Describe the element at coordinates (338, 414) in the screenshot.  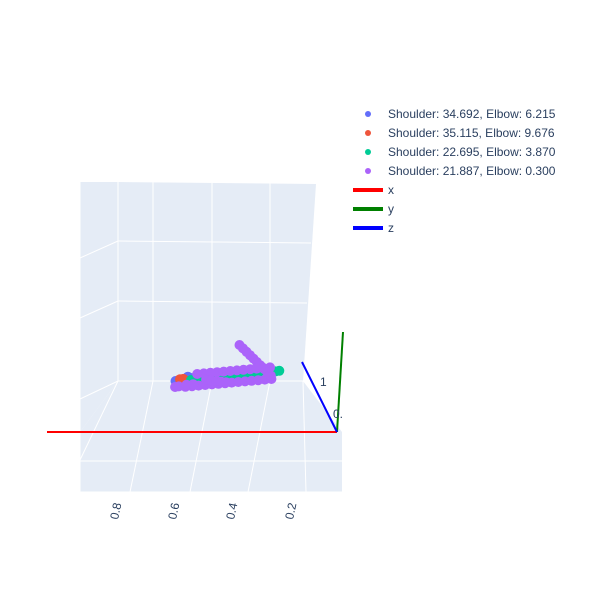
I see `y-tick-label: 0.` at that location.